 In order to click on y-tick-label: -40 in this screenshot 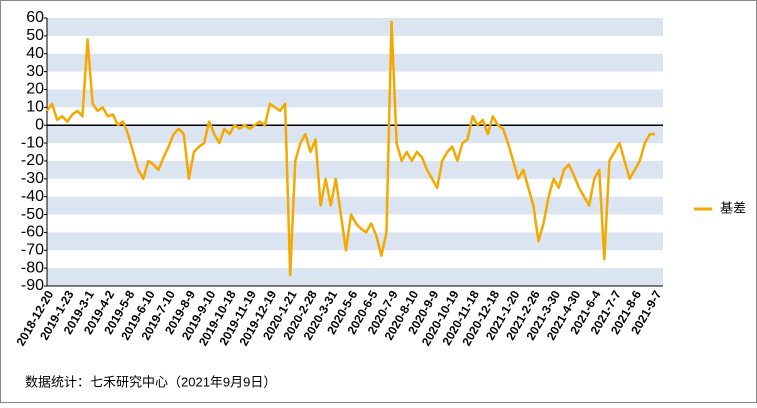, I will do `click(32, 196)`.